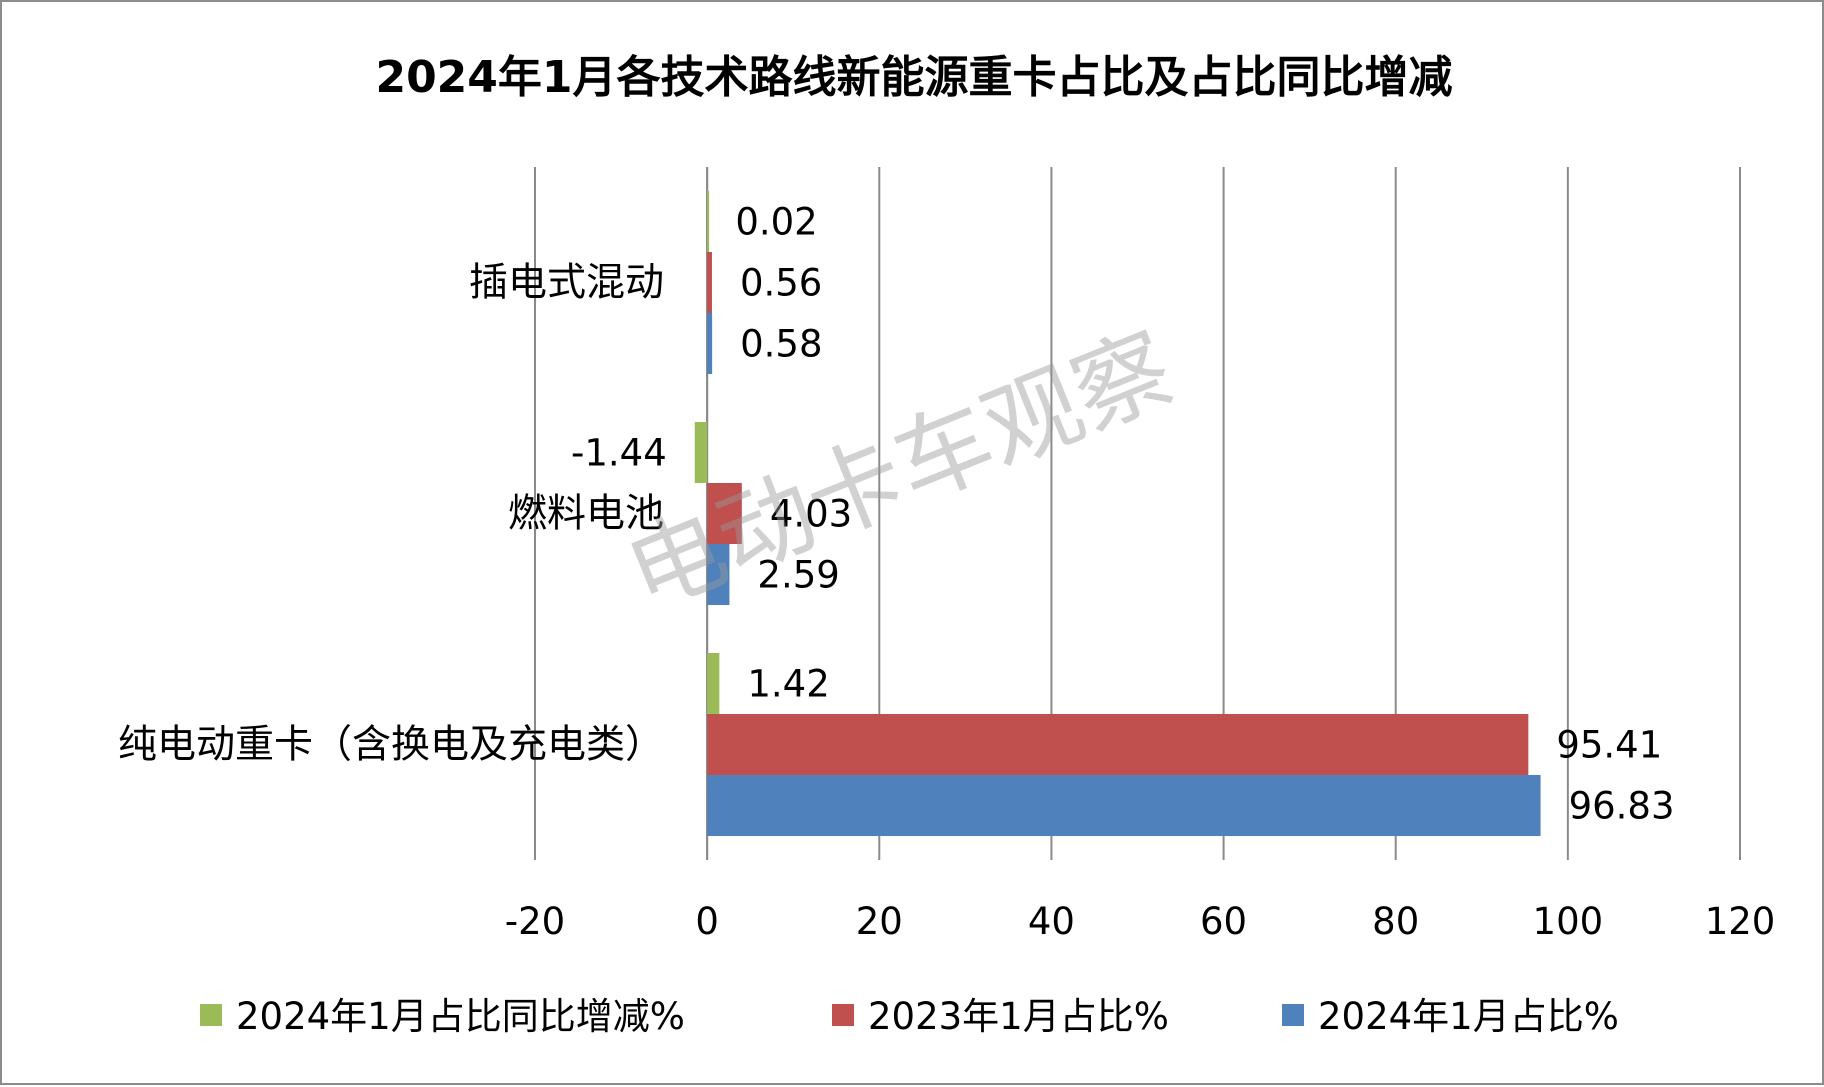 This screenshot has height=1087, width=1824. I want to click on data-label: 1.42, so click(788, 684).